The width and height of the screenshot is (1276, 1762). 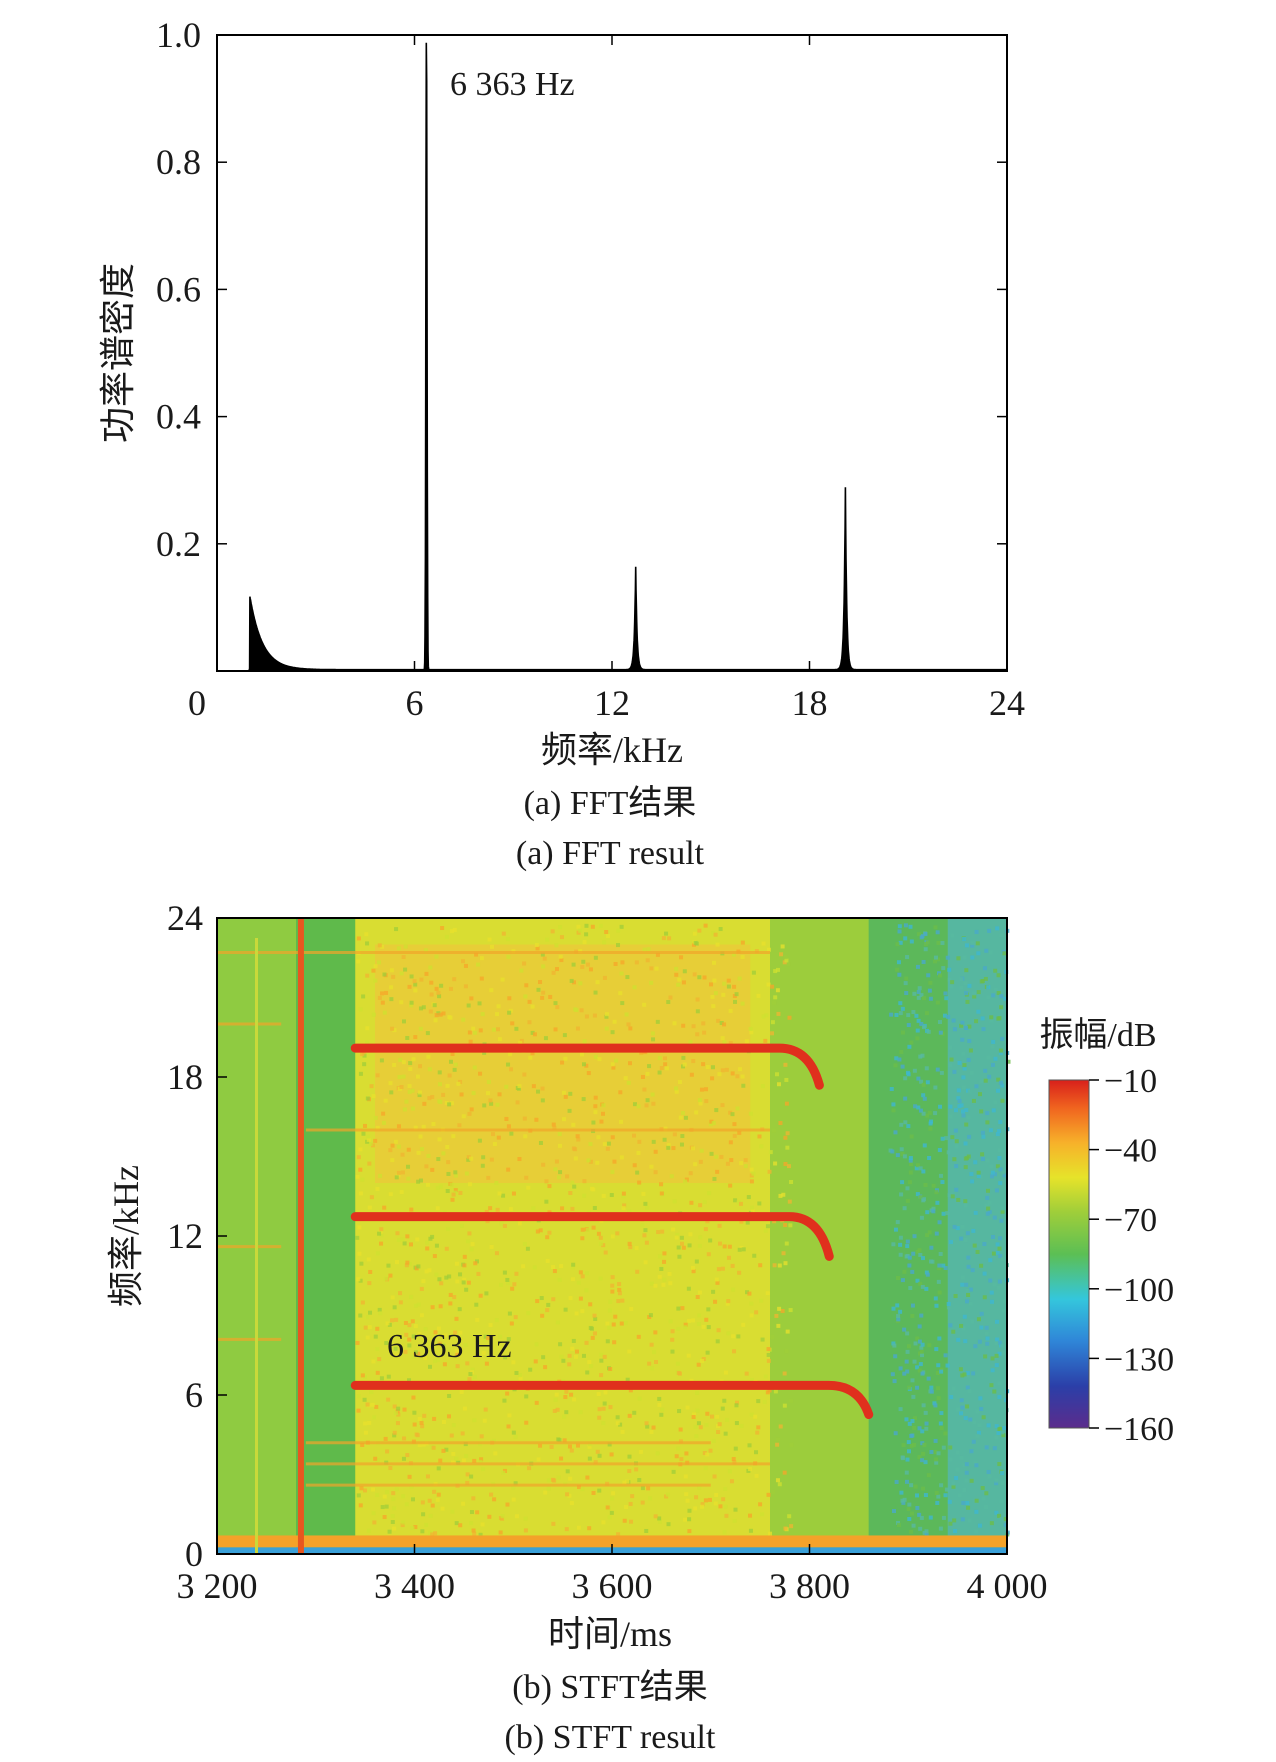 What do you see at coordinates (908, 1228) in the screenshot?
I see `stft-tail-zone` at bounding box center [908, 1228].